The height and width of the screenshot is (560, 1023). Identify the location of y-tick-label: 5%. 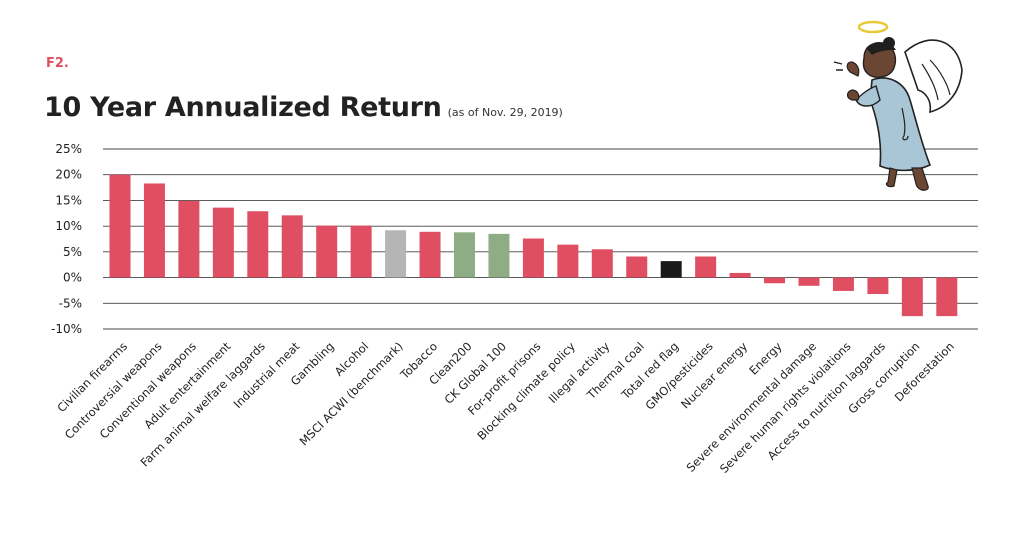
(72, 252).